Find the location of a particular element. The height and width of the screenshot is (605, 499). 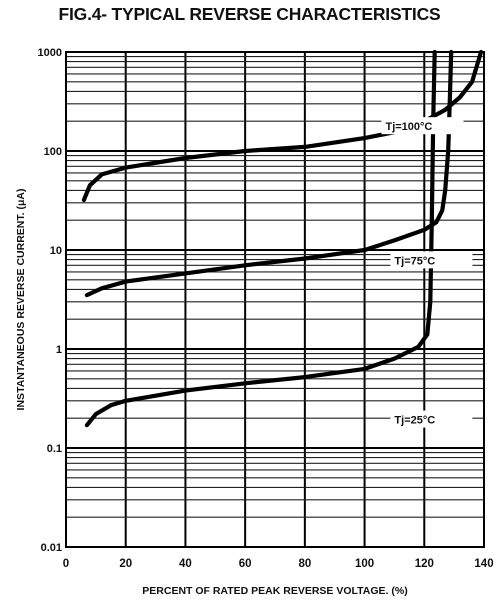

y-tick-label: 1000 is located at coordinates (50, 53).